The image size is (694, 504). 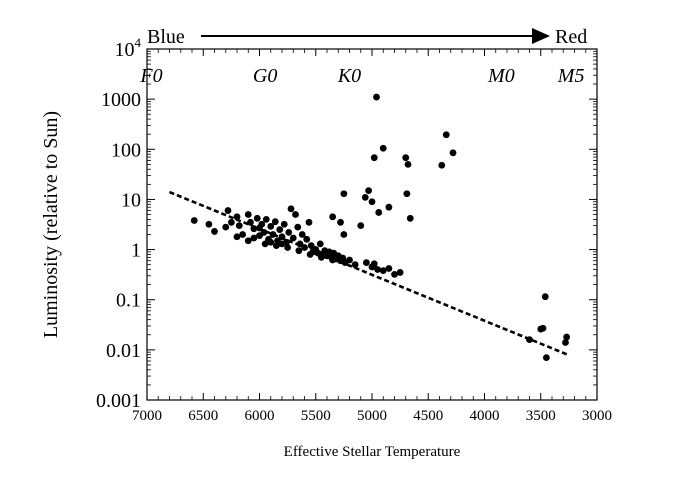 What do you see at coordinates (541, 416) in the screenshot?
I see `x-tick-label: 3500` at bounding box center [541, 416].